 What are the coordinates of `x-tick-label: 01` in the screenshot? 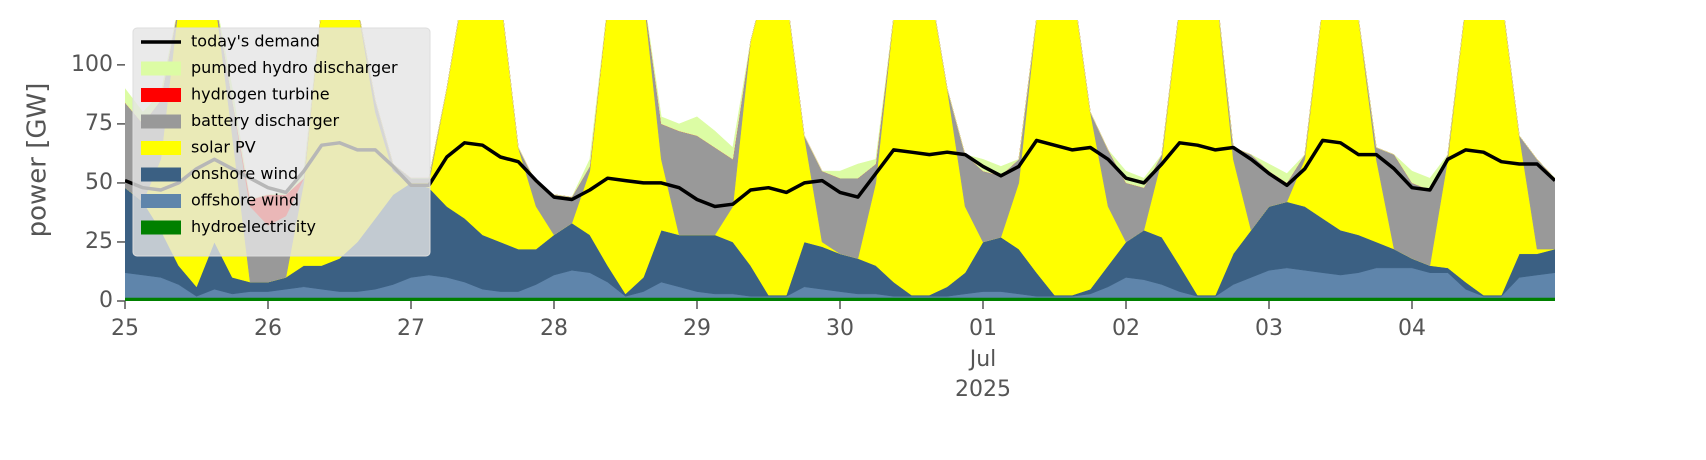 It's located at (983, 328).